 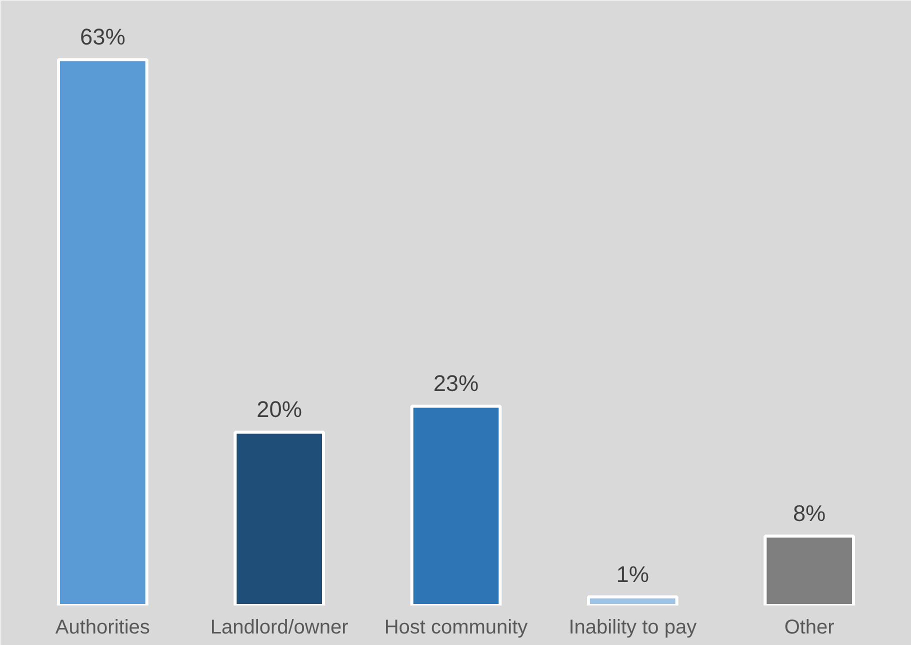 What do you see at coordinates (102, 627) in the screenshot?
I see `x-tick-label: Authorities` at bounding box center [102, 627].